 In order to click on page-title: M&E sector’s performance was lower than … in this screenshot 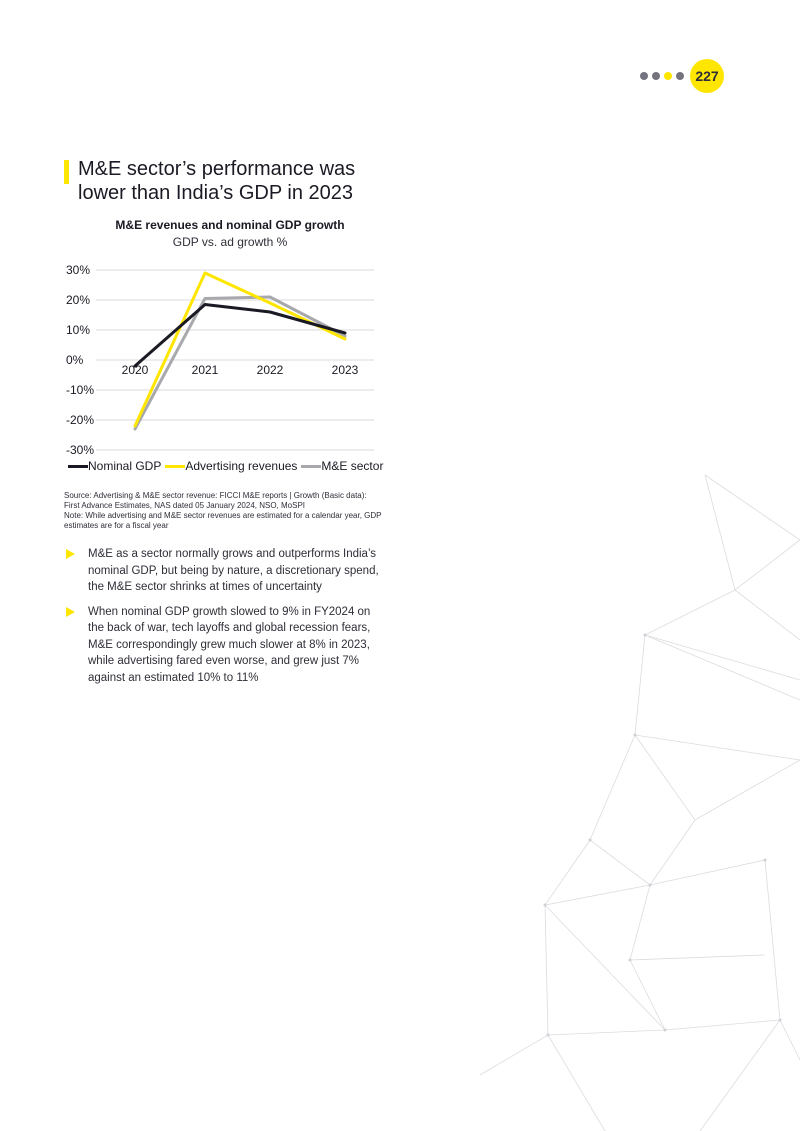, I will do `click(217, 181)`.